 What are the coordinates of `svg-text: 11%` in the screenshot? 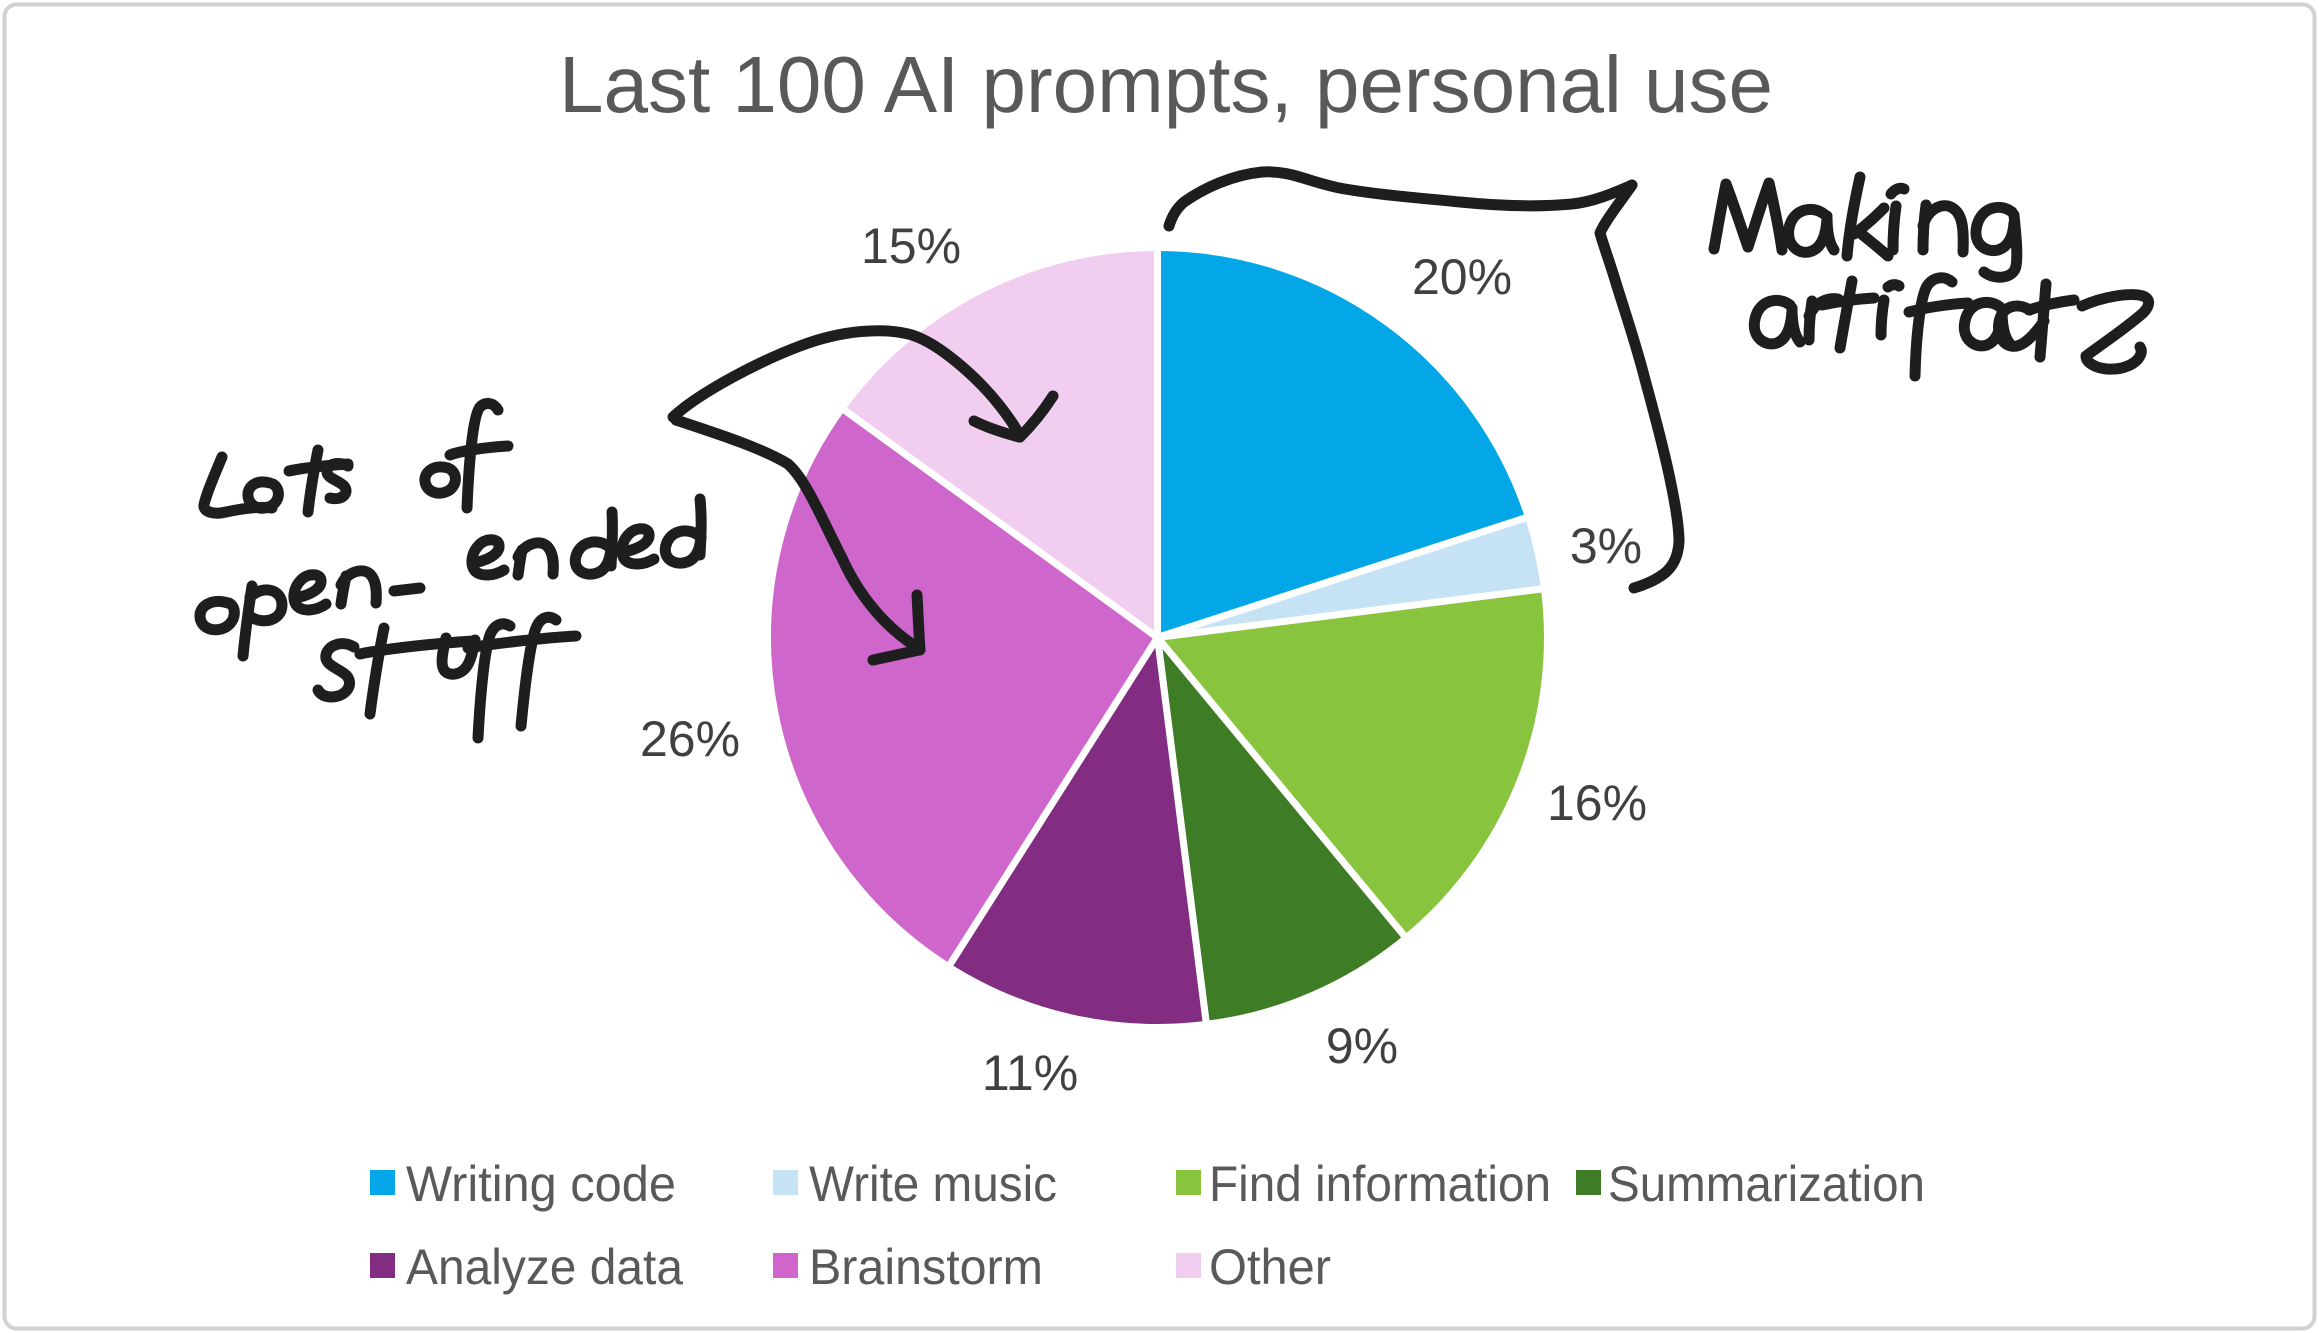 It's located at (1030, 1073).